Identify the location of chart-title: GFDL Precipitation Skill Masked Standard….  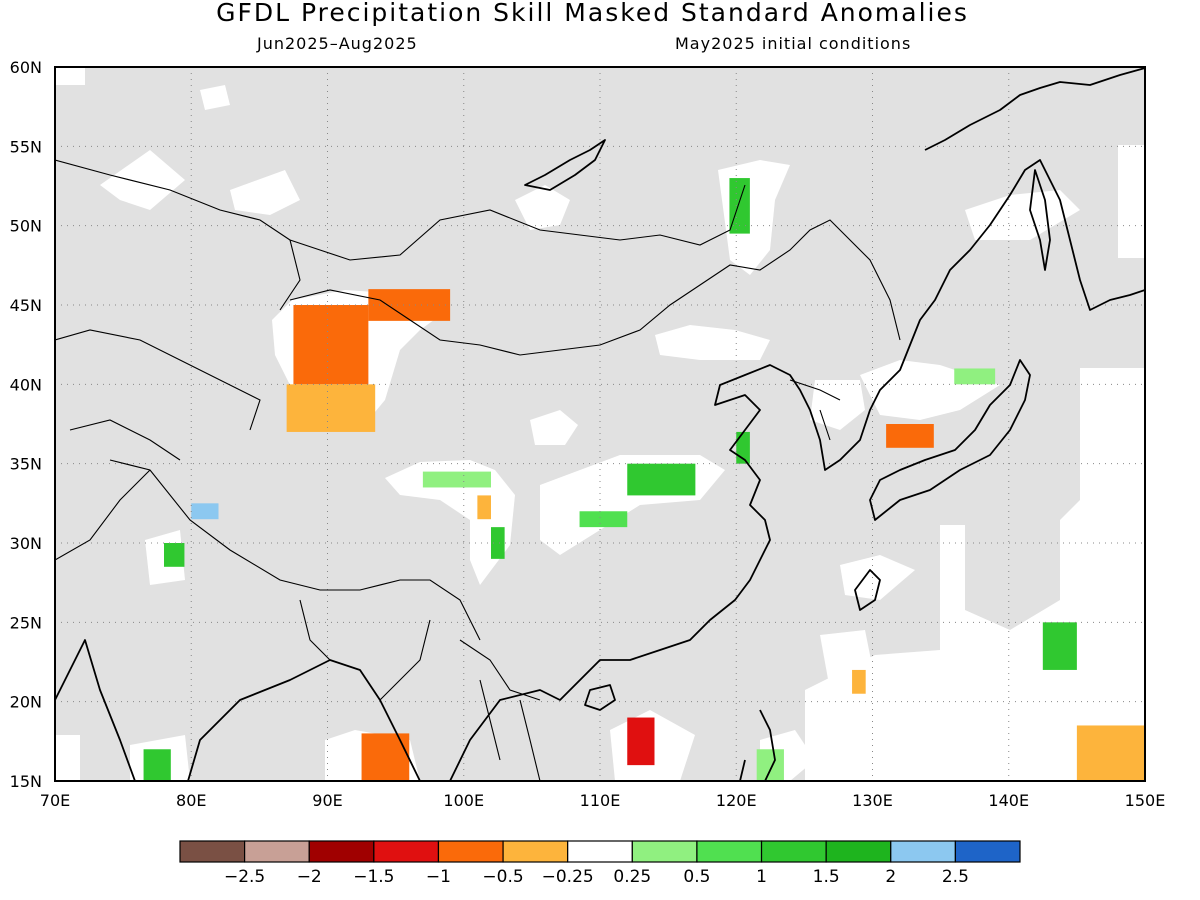
(592, 13).